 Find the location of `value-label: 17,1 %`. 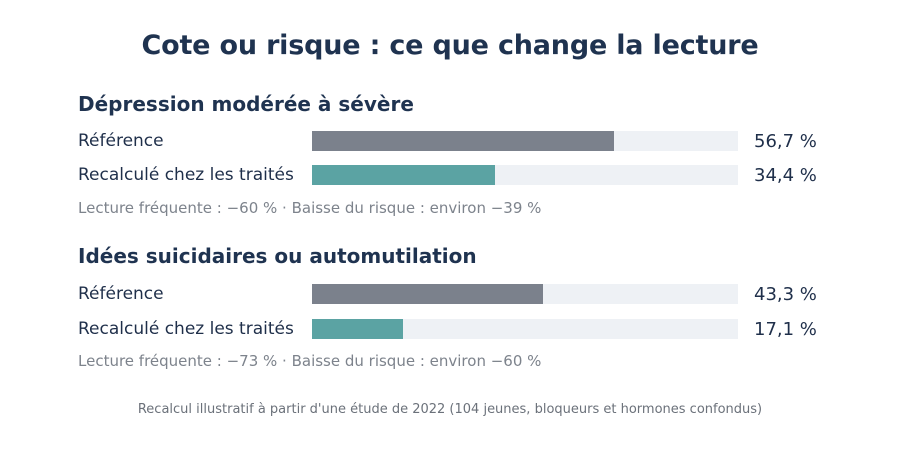

value-label: 17,1 % is located at coordinates (785, 329).